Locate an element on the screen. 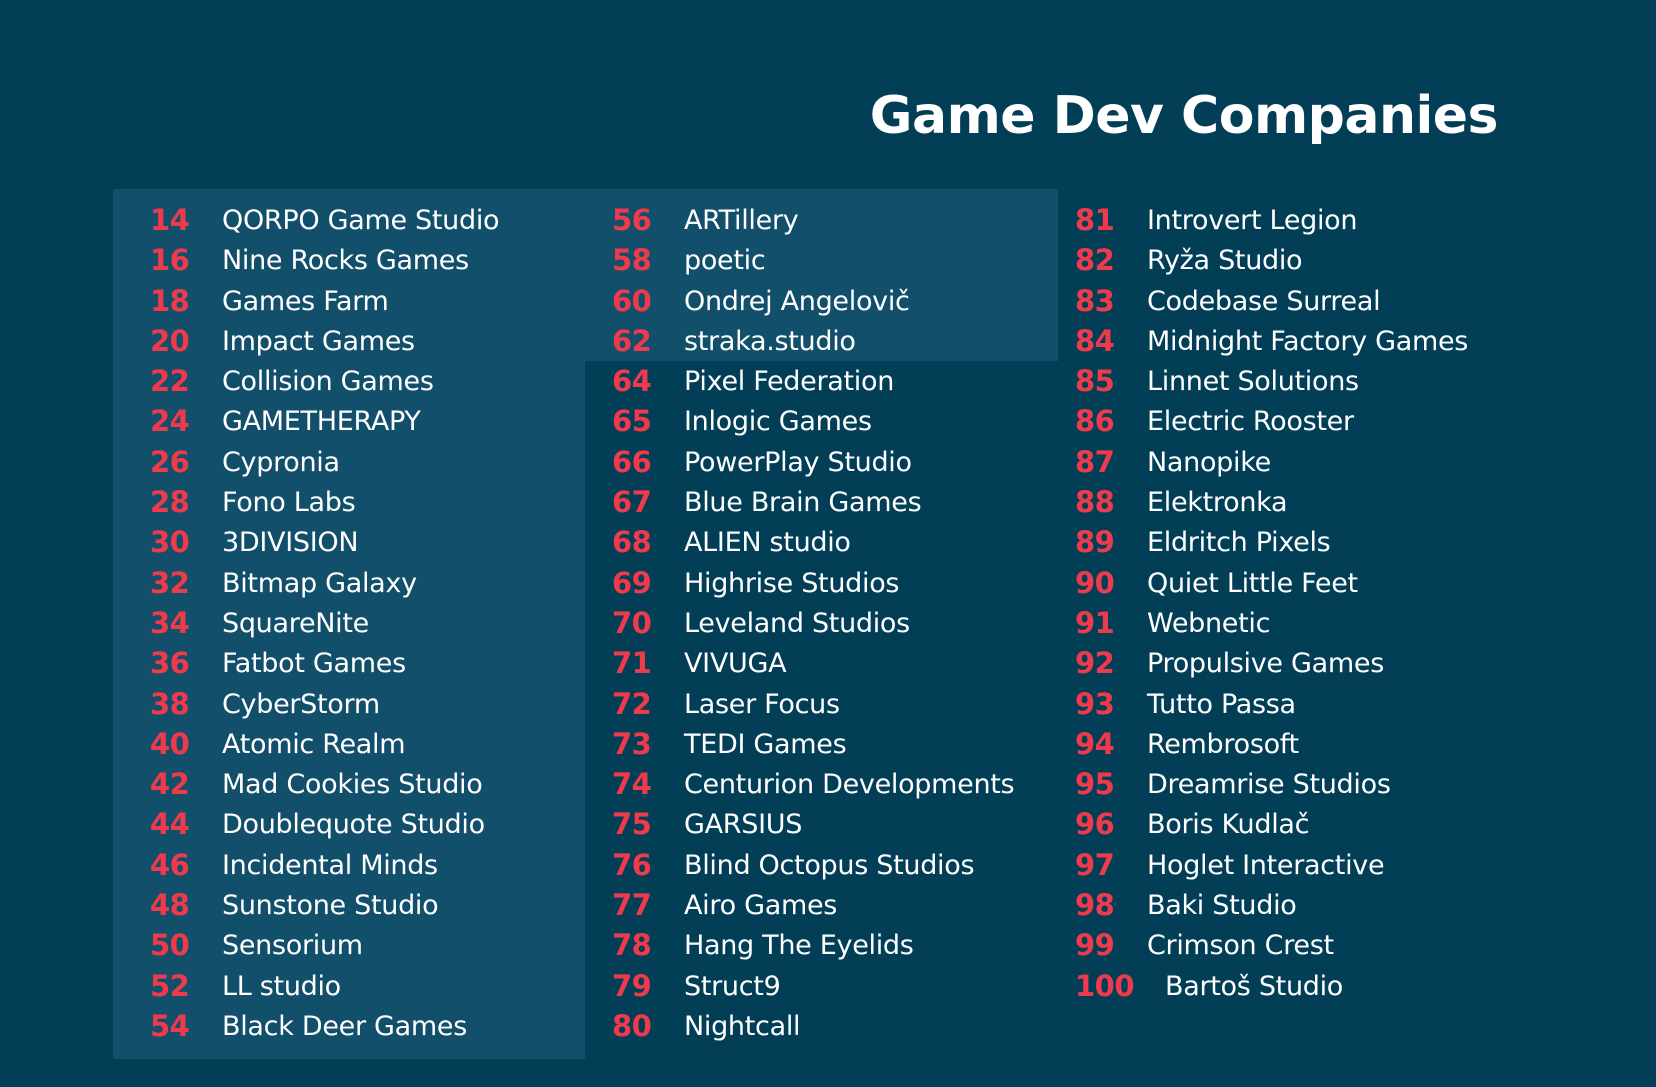 The width and height of the screenshot is (1656, 1087). company-name: TEDI Games is located at coordinates (765, 744).